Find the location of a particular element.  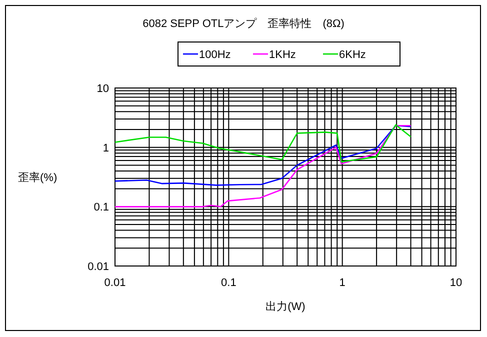

y-axis-title: 歪率(%) is located at coordinates (38, 177).